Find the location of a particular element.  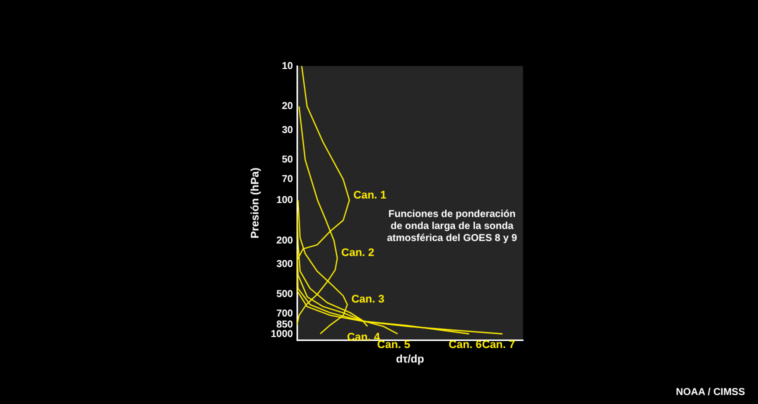

y-tick-label: 20 is located at coordinates (288, 106).